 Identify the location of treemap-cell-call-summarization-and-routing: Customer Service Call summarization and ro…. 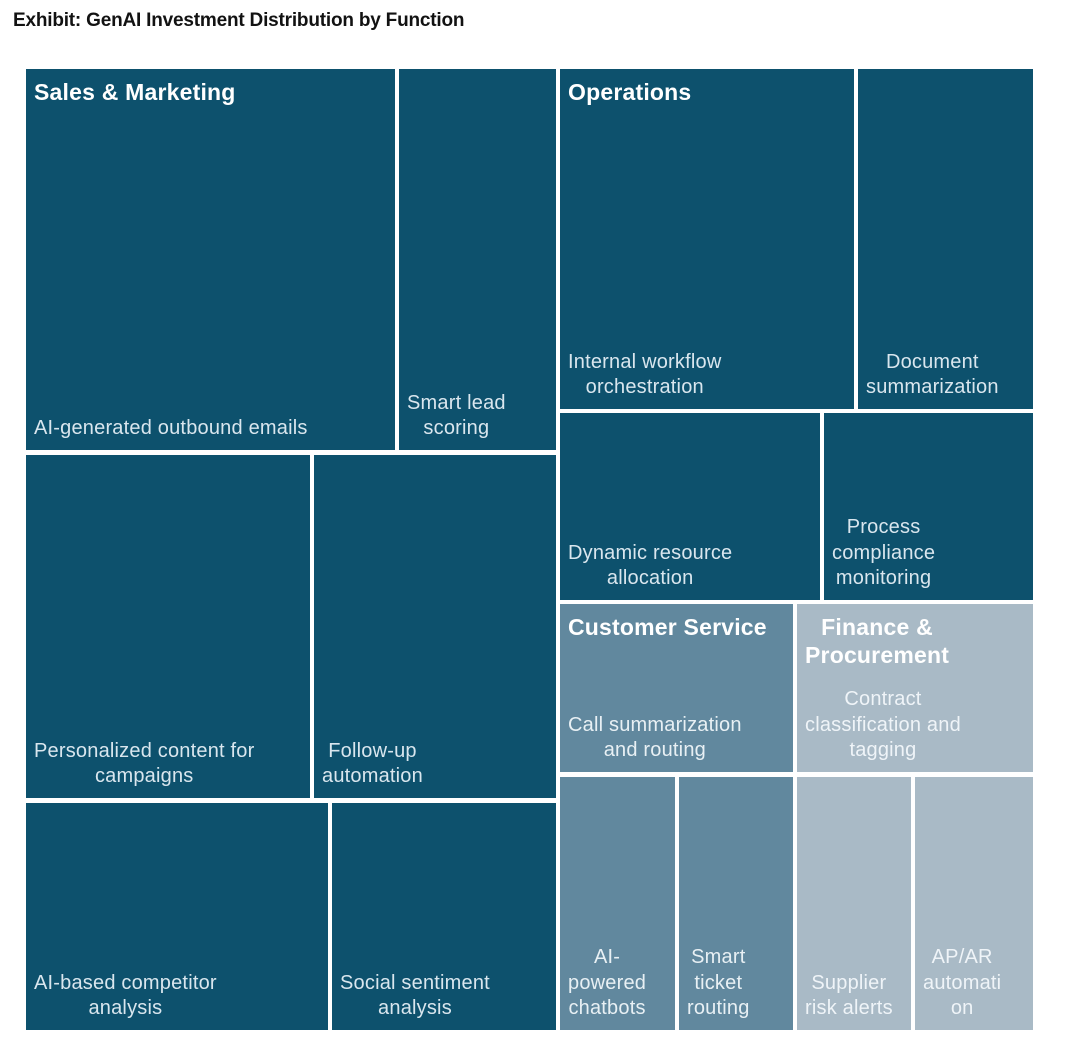
(676, 688).